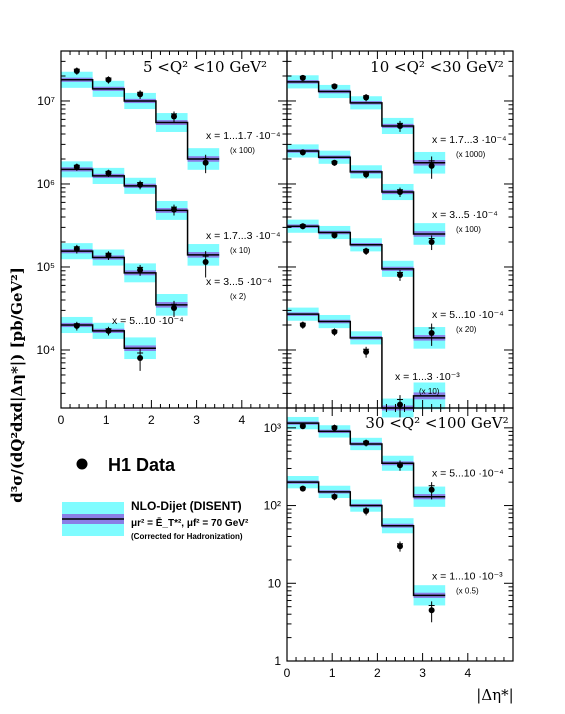 Image resolution: width=565 pixels, height=714 pixels. What do you see at coordinates (205, 67) in the screenshot?
I see `panel-title: 5 <Q² <10 GeV²` at bounding box center [205, 67].